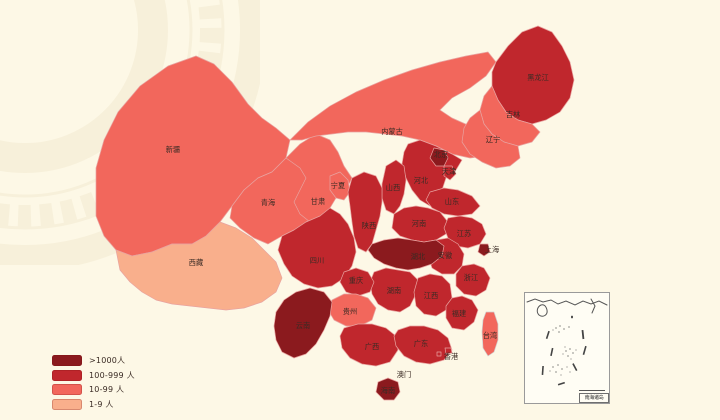 The height and width of the screenshot is (420, 720). I want to click on province-ningxia, so click(340, 186).